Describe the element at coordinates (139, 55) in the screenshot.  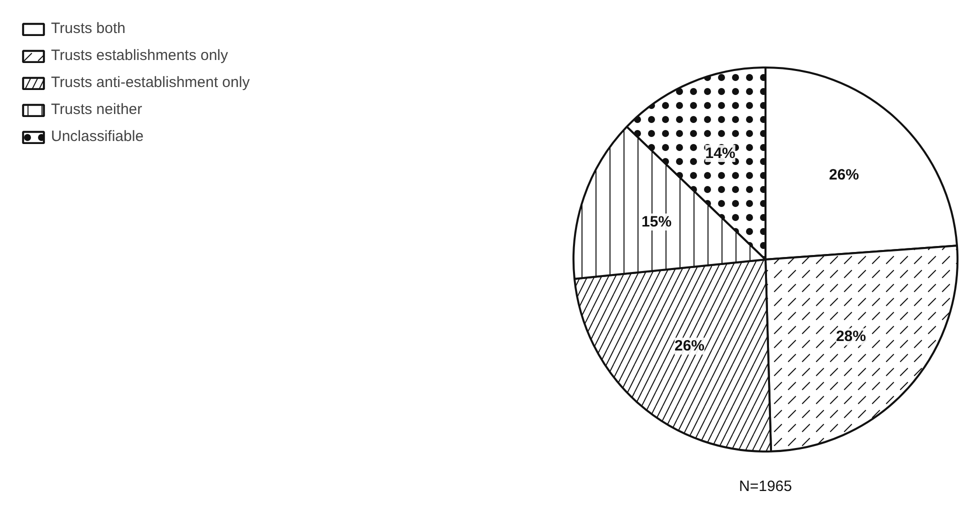
I see `legend-label: Trusts establishments only` at that location.